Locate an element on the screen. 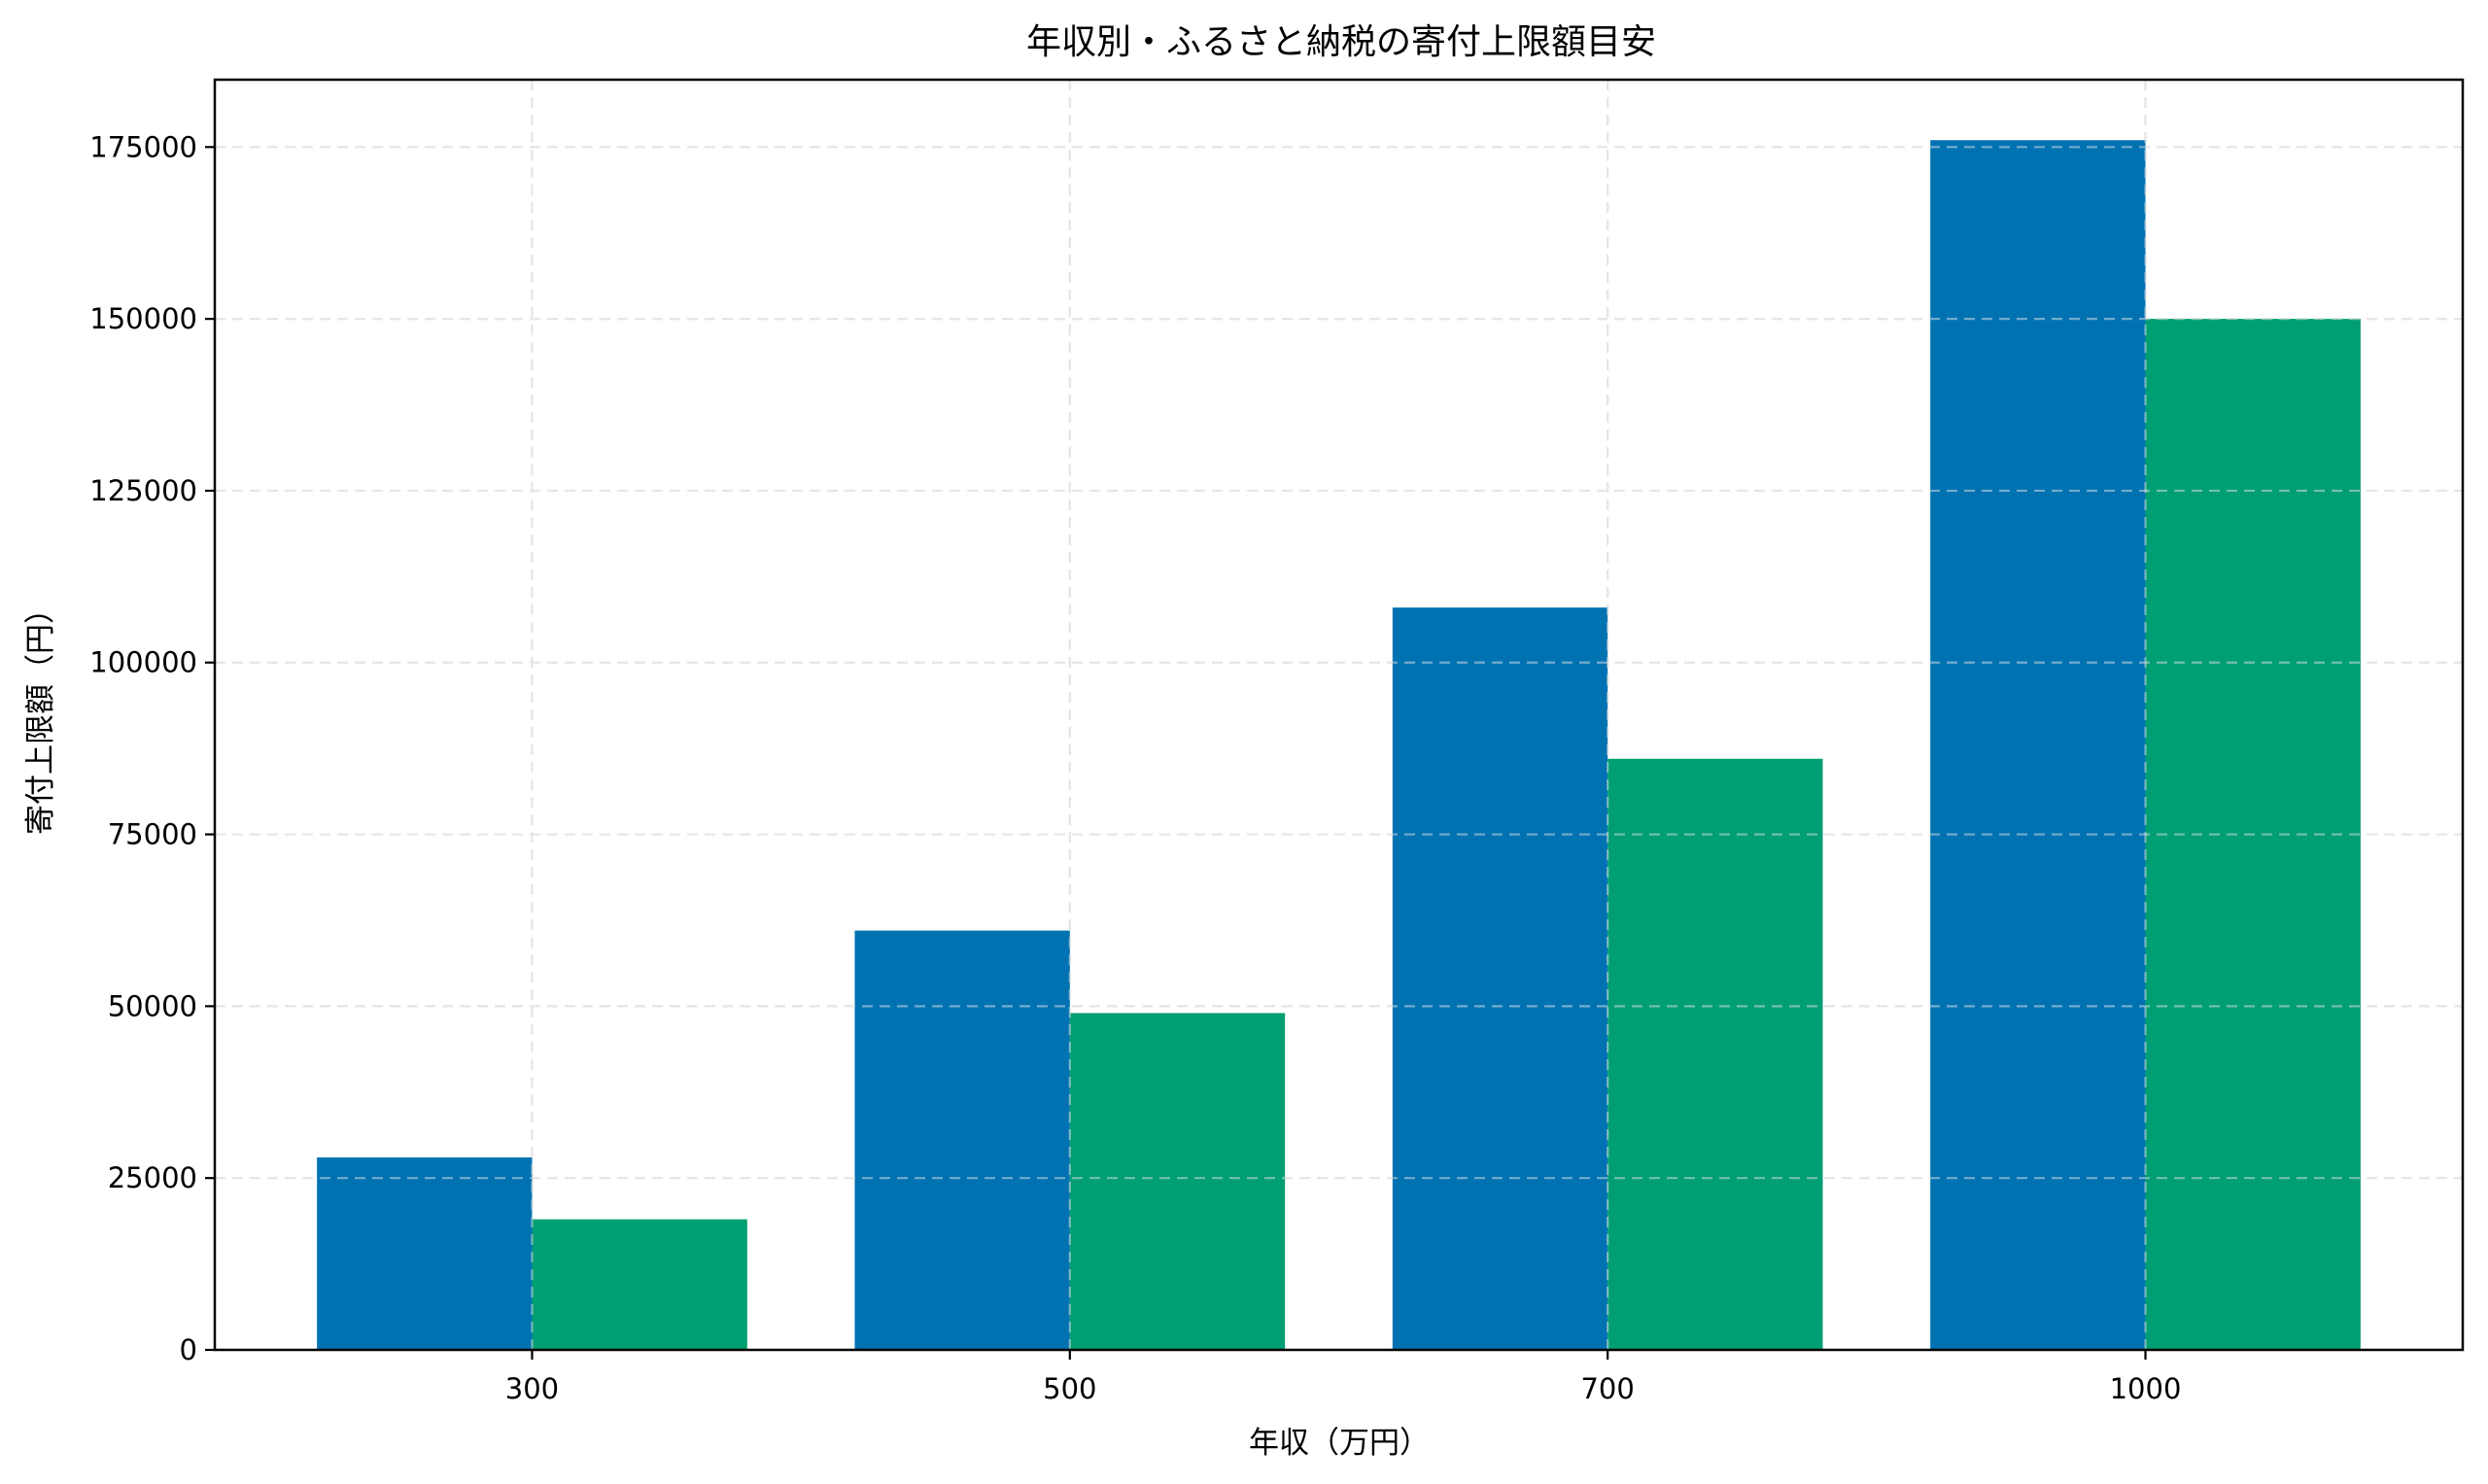  x-axis-ticks: 300 500 700 1000 is located at coordinates (1343, 1377).